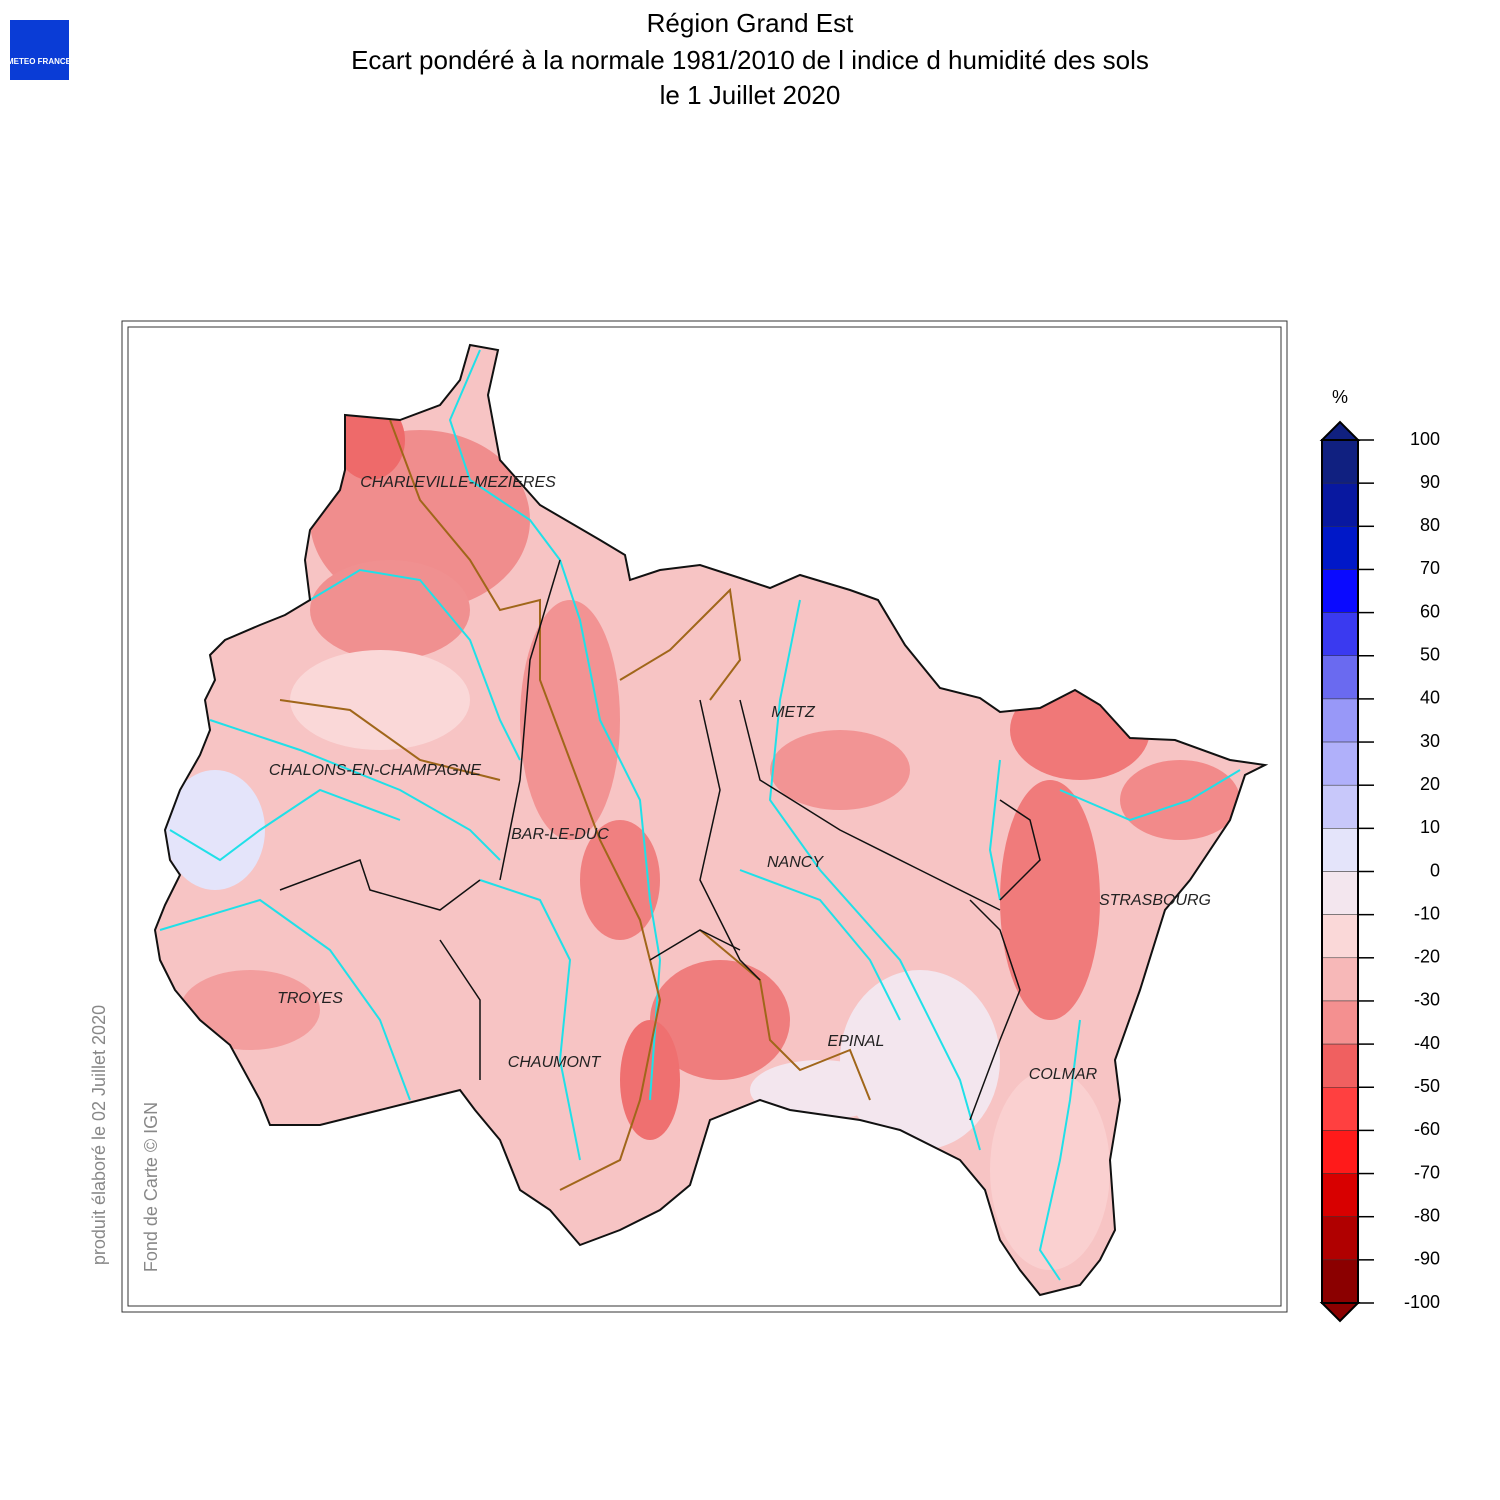  Describe the element at coordinates (1340, 397) in the screenshot. I see `colorbar-unit: %` at that location.